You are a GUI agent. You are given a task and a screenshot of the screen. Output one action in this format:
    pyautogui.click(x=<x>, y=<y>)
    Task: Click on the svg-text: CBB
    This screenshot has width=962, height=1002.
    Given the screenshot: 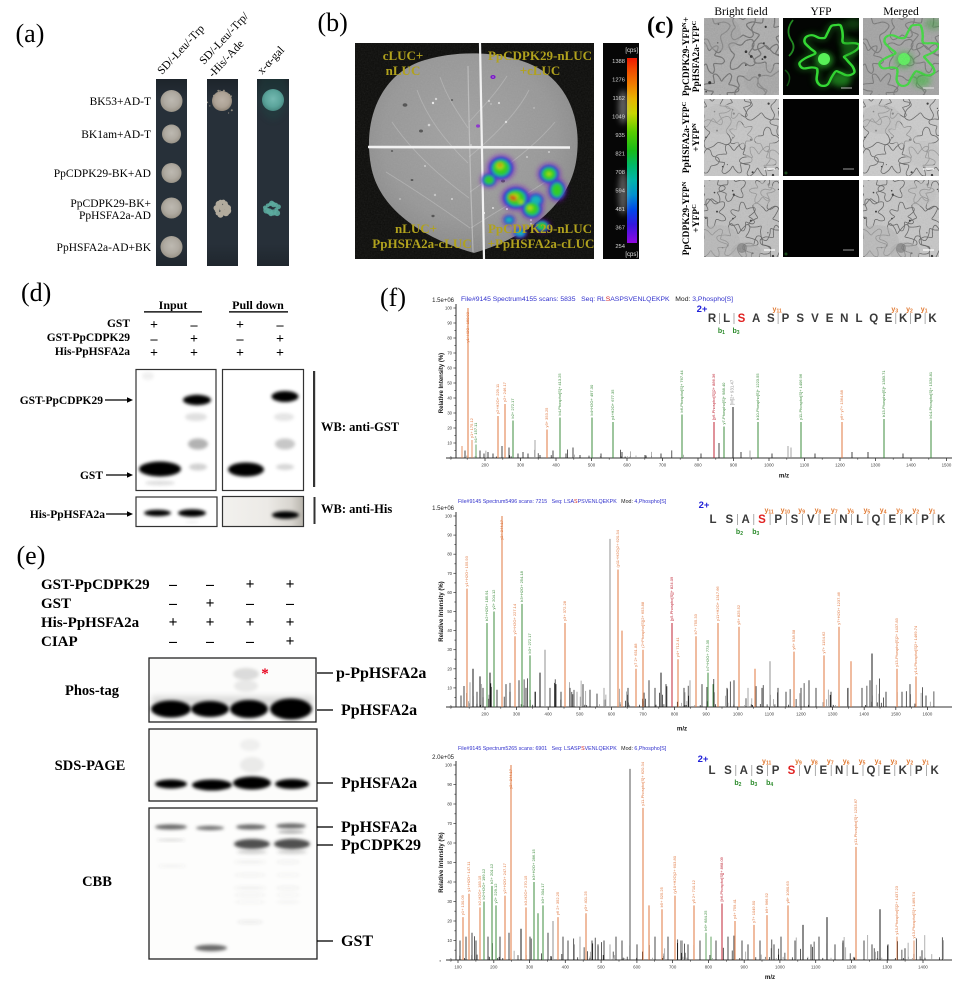 What is the action you would take?
    pyautogui.click(x=97, y=882)
    